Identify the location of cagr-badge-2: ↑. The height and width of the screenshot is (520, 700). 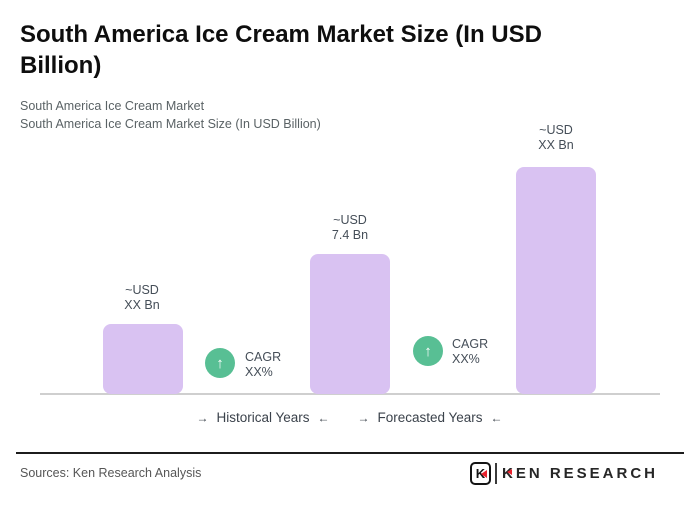
(428, 351).